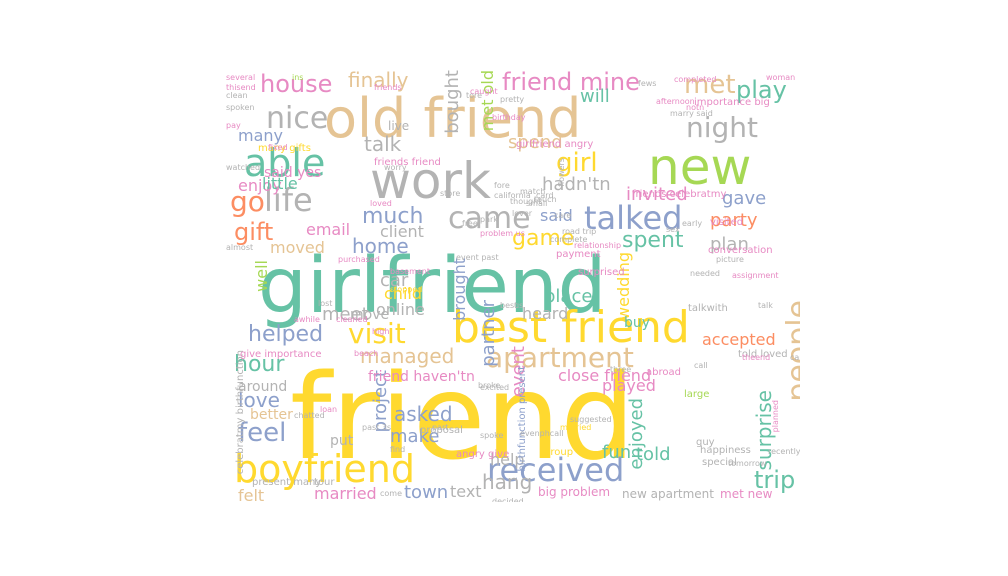  Describe the element at coordinates (430, 181) in the screenshot. I see `word-work: work` at that location.